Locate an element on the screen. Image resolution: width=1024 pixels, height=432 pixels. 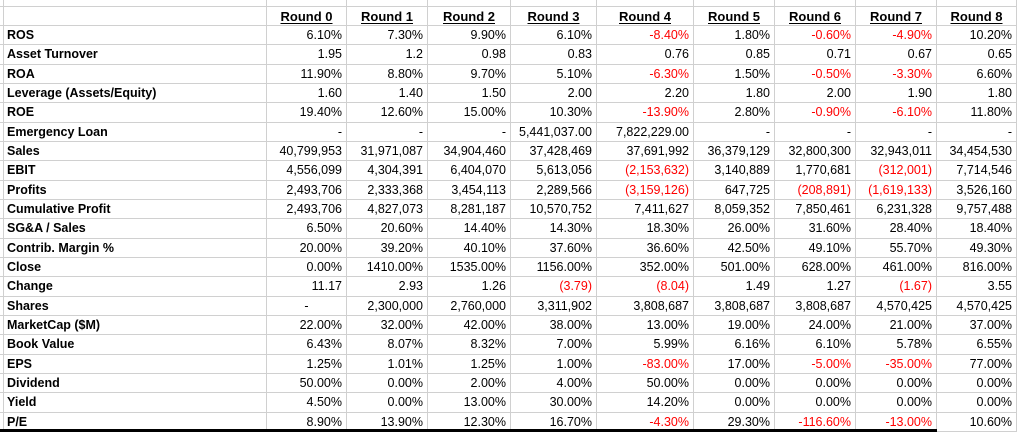
value-cell: 49.10% is located at coordinates (815, 248).